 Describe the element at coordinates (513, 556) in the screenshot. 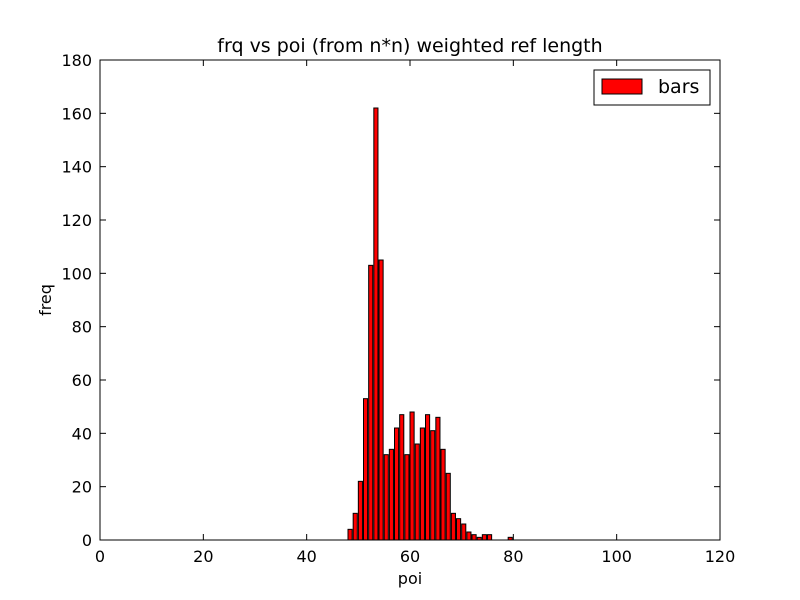

I see `x-tick-label: 80` at that location.